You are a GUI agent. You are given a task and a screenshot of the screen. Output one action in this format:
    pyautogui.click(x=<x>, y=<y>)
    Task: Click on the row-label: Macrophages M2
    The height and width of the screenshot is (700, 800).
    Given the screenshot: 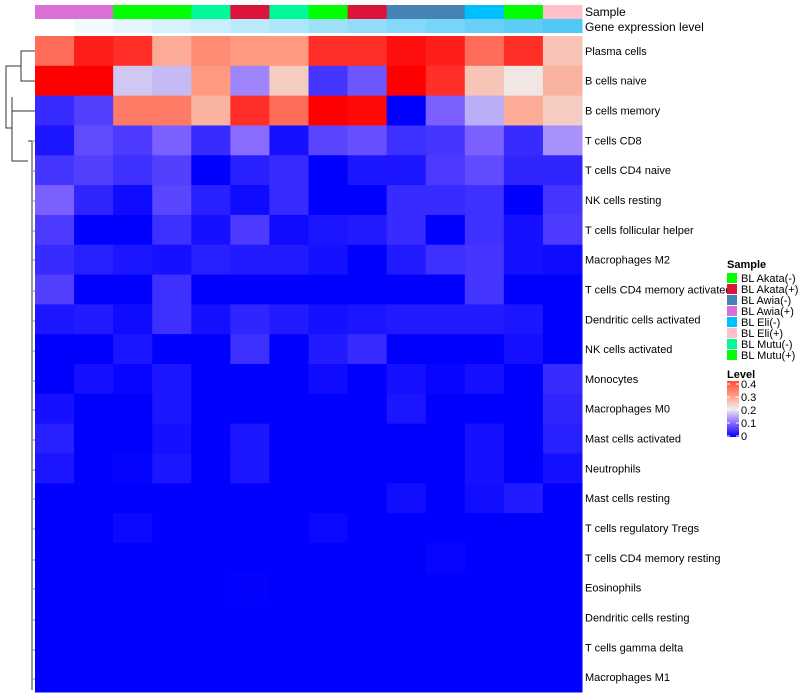 What is the action you would take?
    pyautogui.click(x=627, y=261)
    